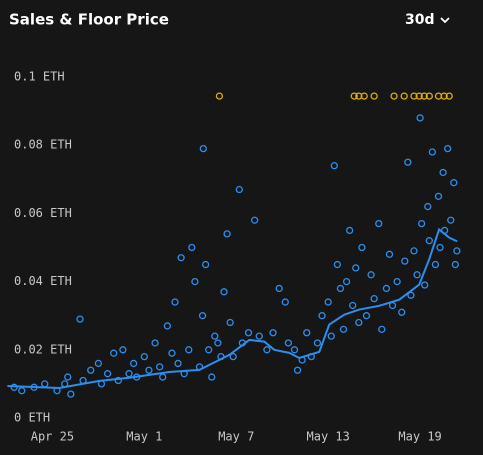 The width and height of the screenshot is (483, 455). I want to click on x-tick-label: May 7, so click(236, 437).